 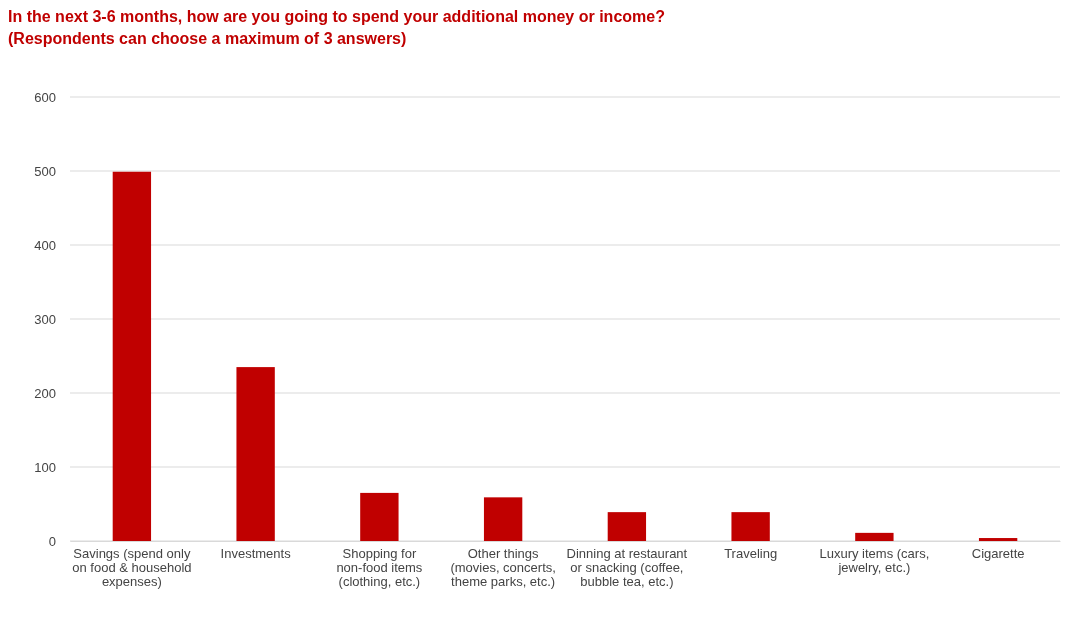 I want to click on y-tick-label: 600, so click(x=45, y=97).